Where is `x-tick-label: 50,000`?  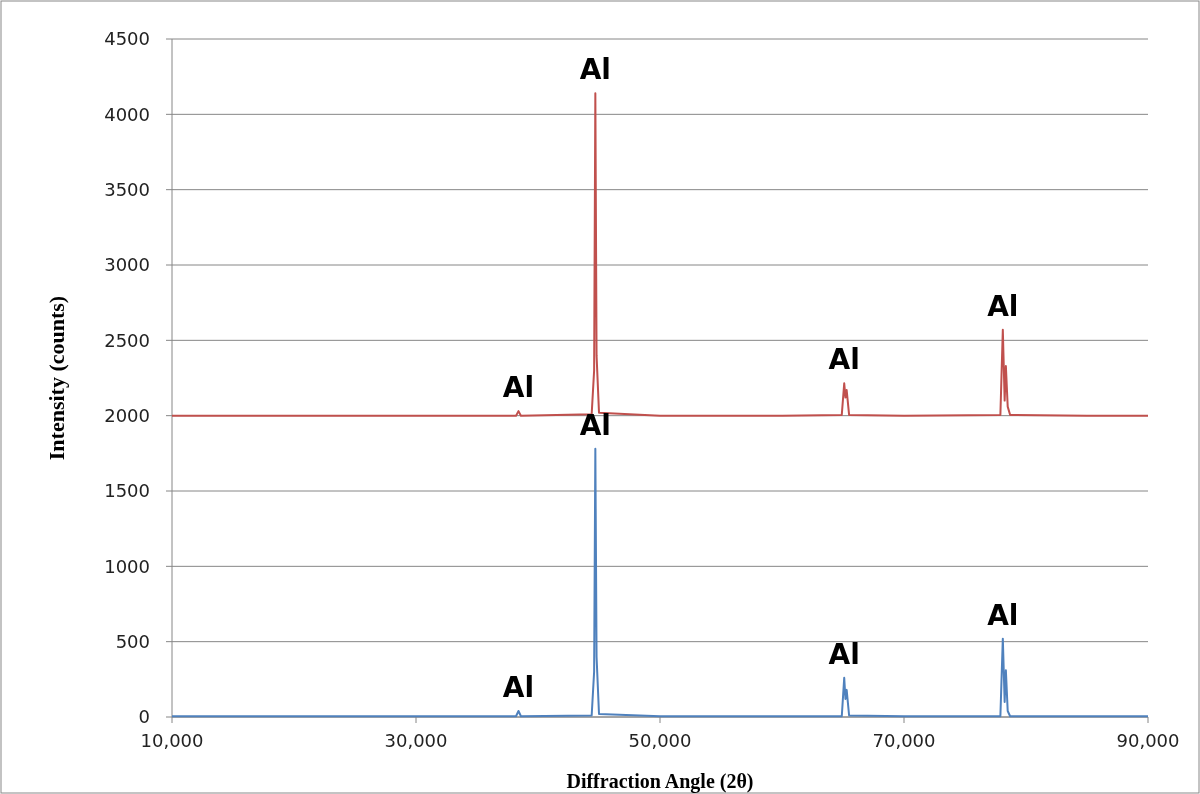 x-tick-label: 50,000 is located at coordinates (660, 740).